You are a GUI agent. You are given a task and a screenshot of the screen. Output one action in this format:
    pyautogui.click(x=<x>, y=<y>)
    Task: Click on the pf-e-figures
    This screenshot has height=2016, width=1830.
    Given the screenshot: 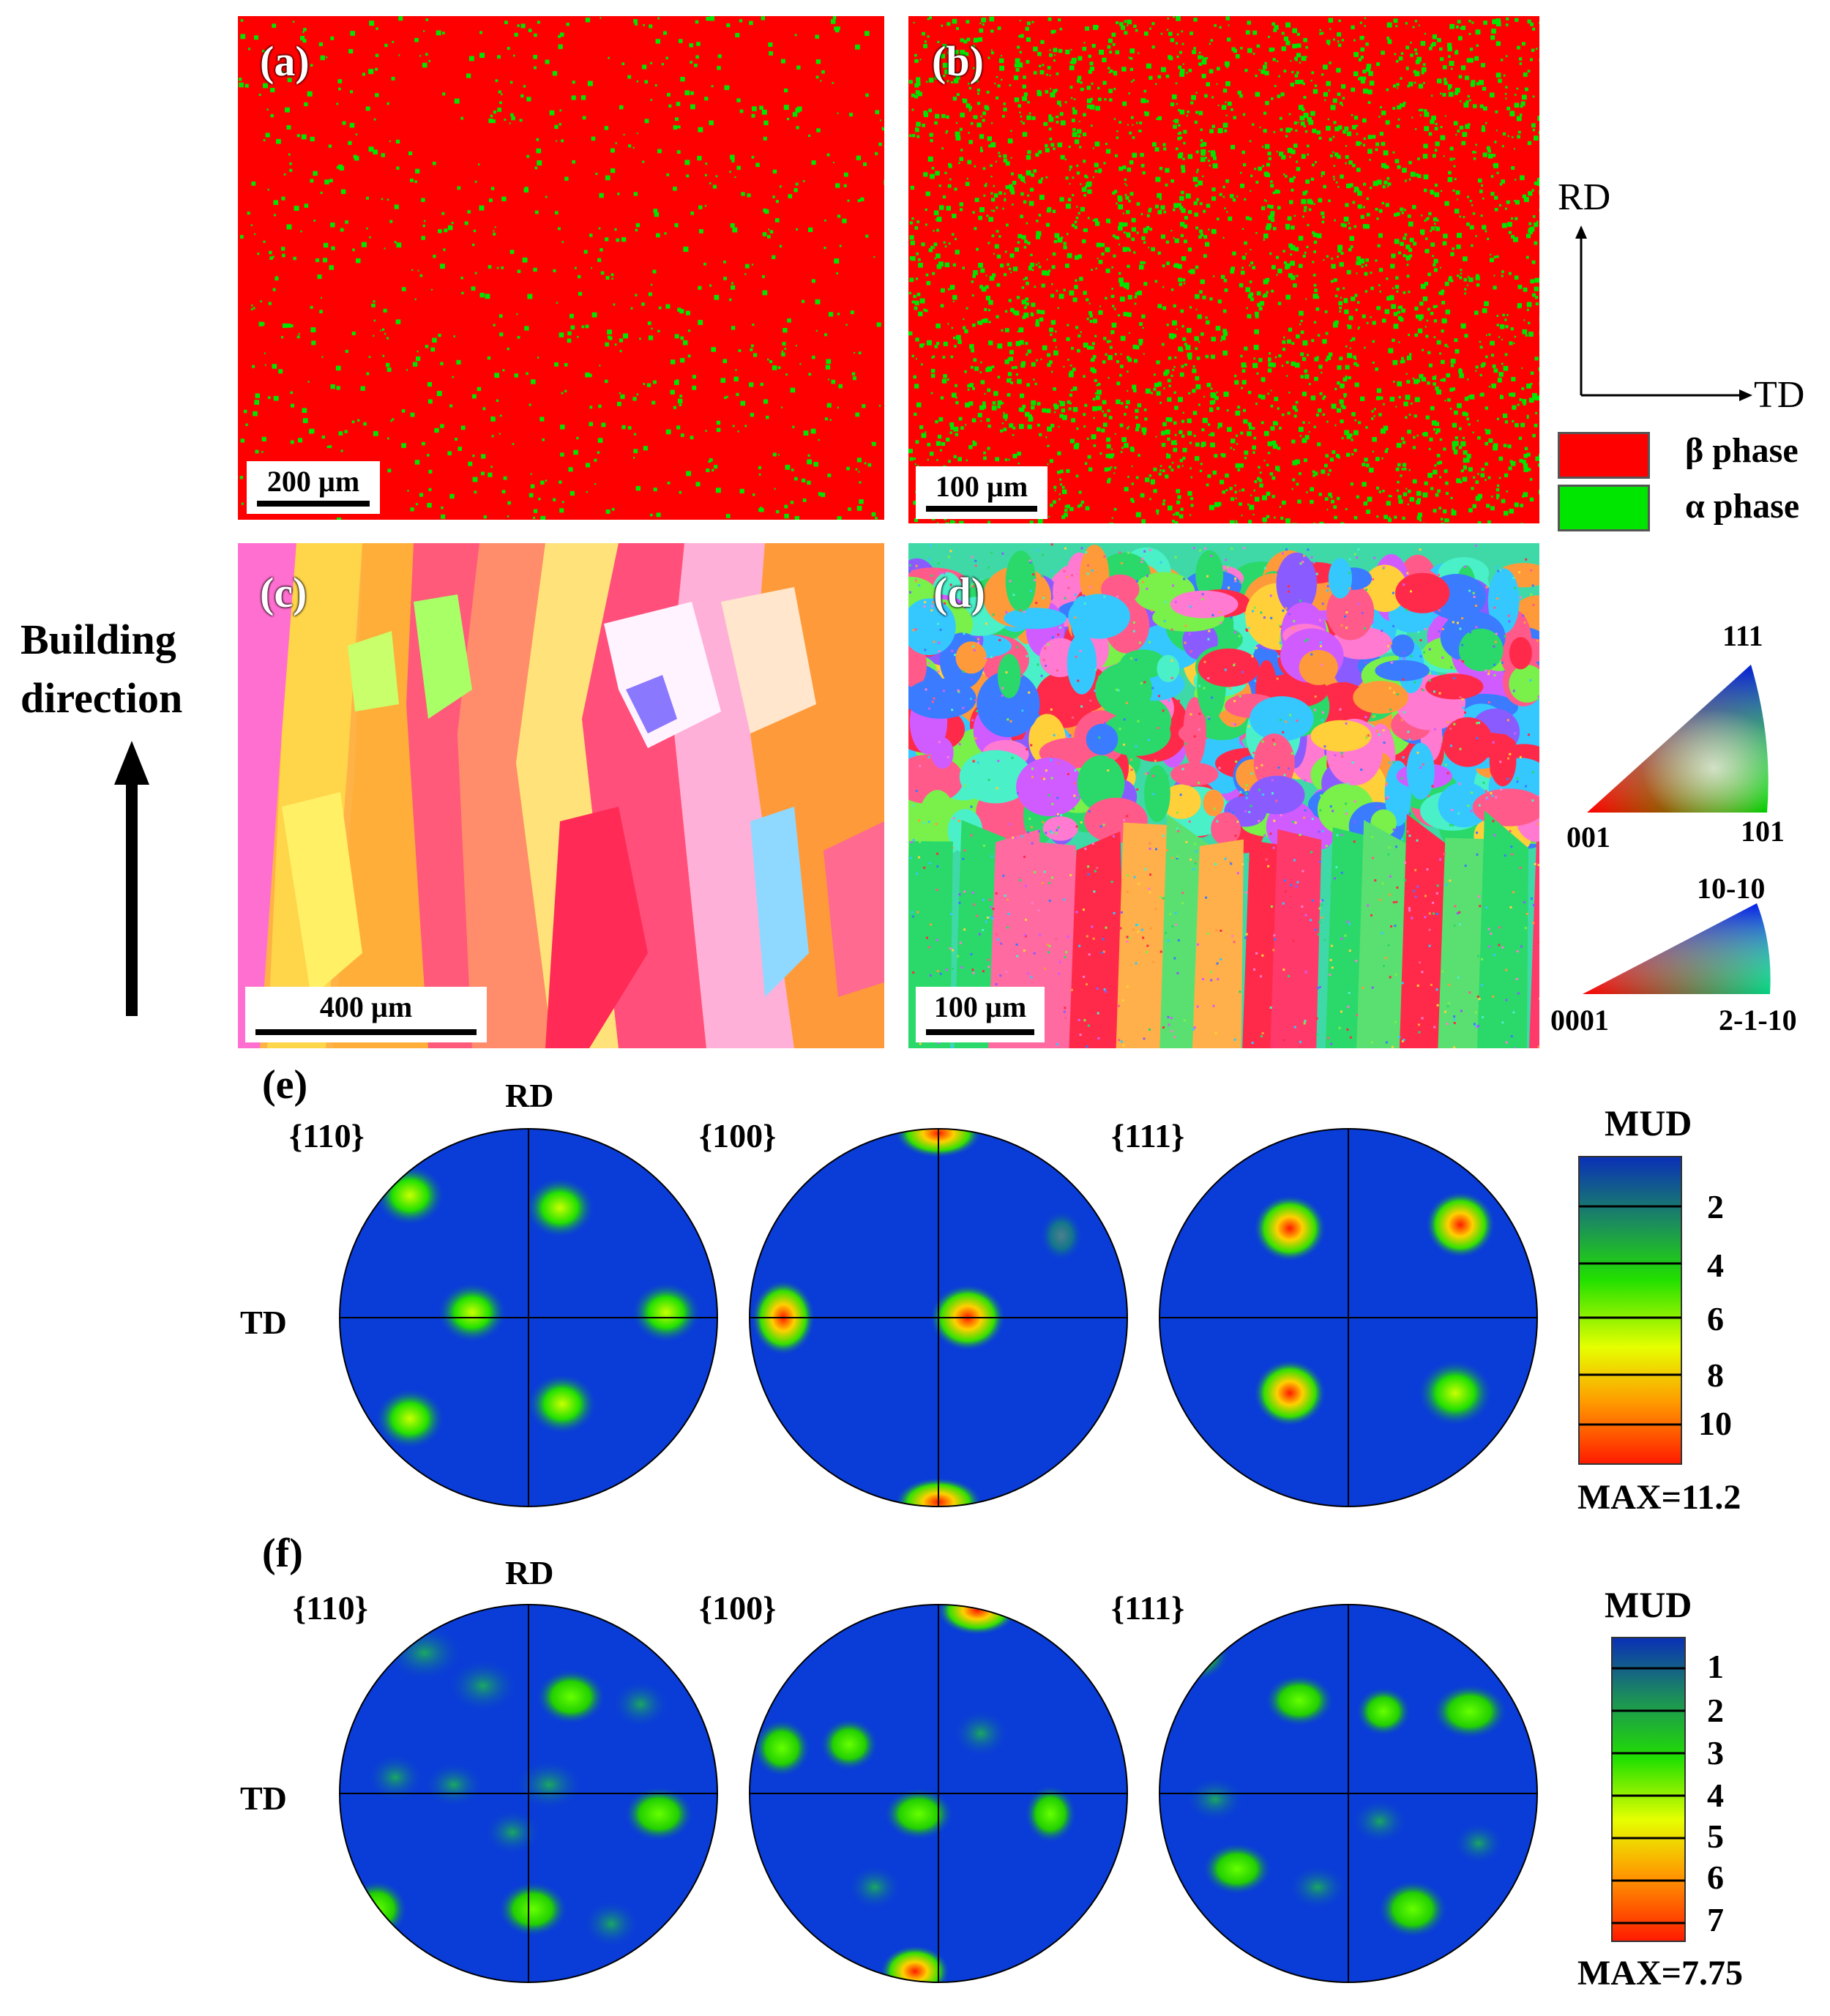 What is the action you would take?
    pyautogui.click(x=938, y=1317)
    